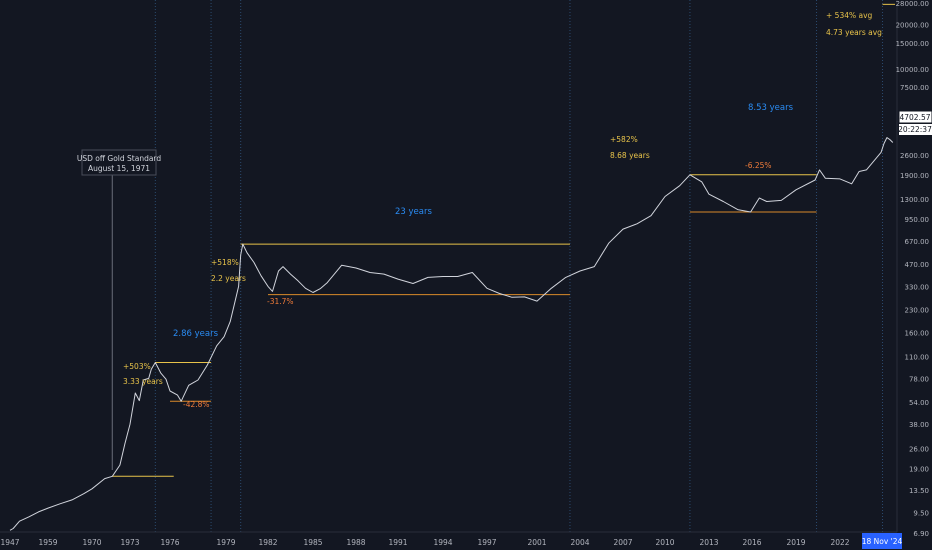 The width and height of the screenshot is (932, 550). Describe the element at coordinates (228, 278) in the screenshot. I see `annotation-years-2: 2.2 years` at that location.